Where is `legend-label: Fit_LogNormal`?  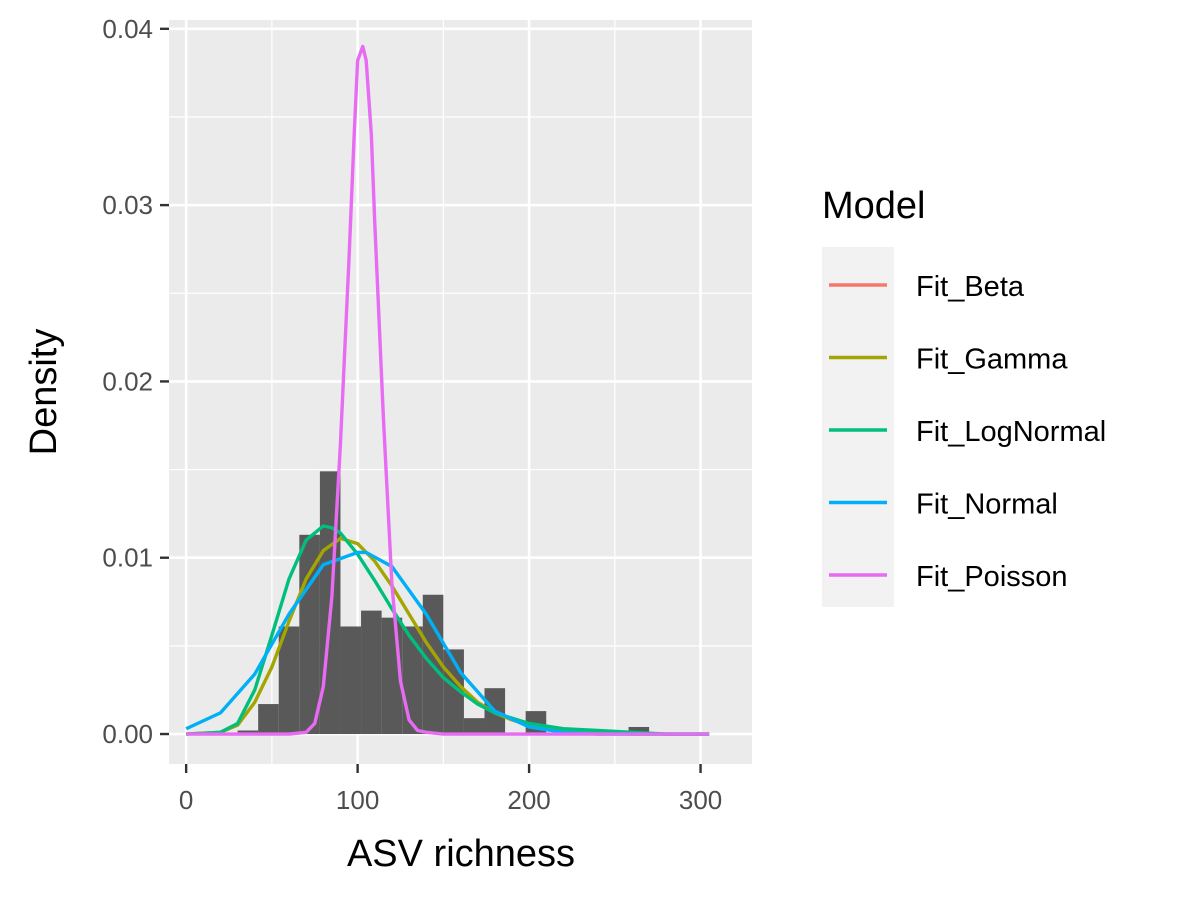 legend-label: Fit_LogNormal is located at coordinates (1011, 432).